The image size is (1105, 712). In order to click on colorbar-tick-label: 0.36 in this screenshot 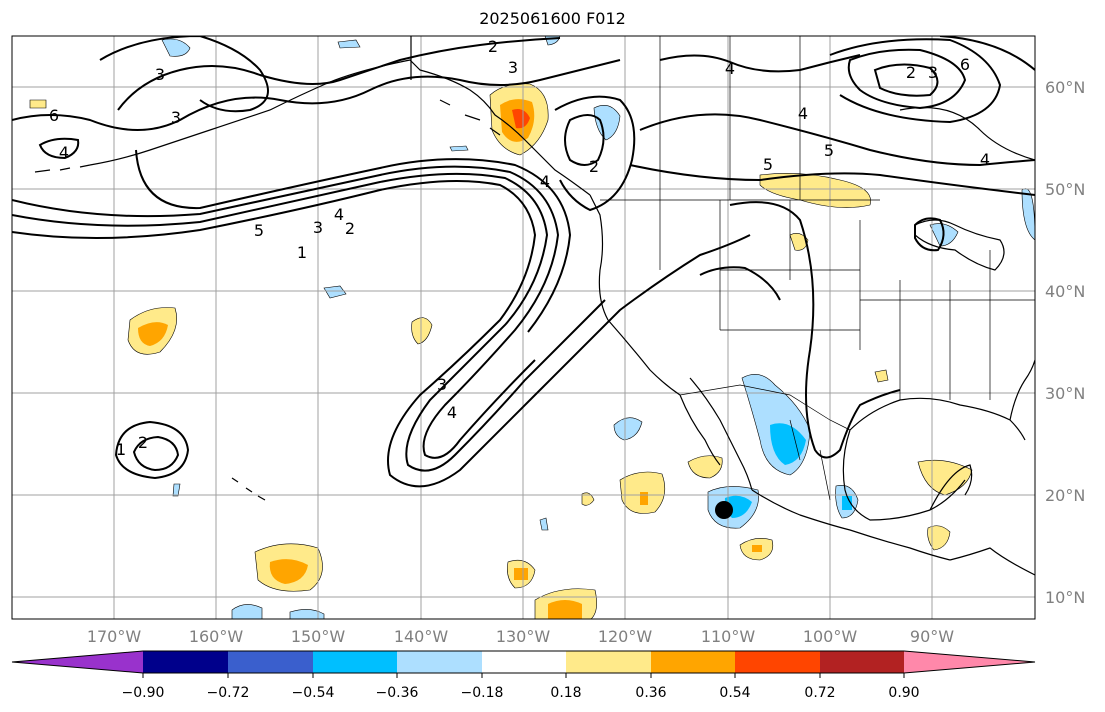, I will do `click(650, 693)`.